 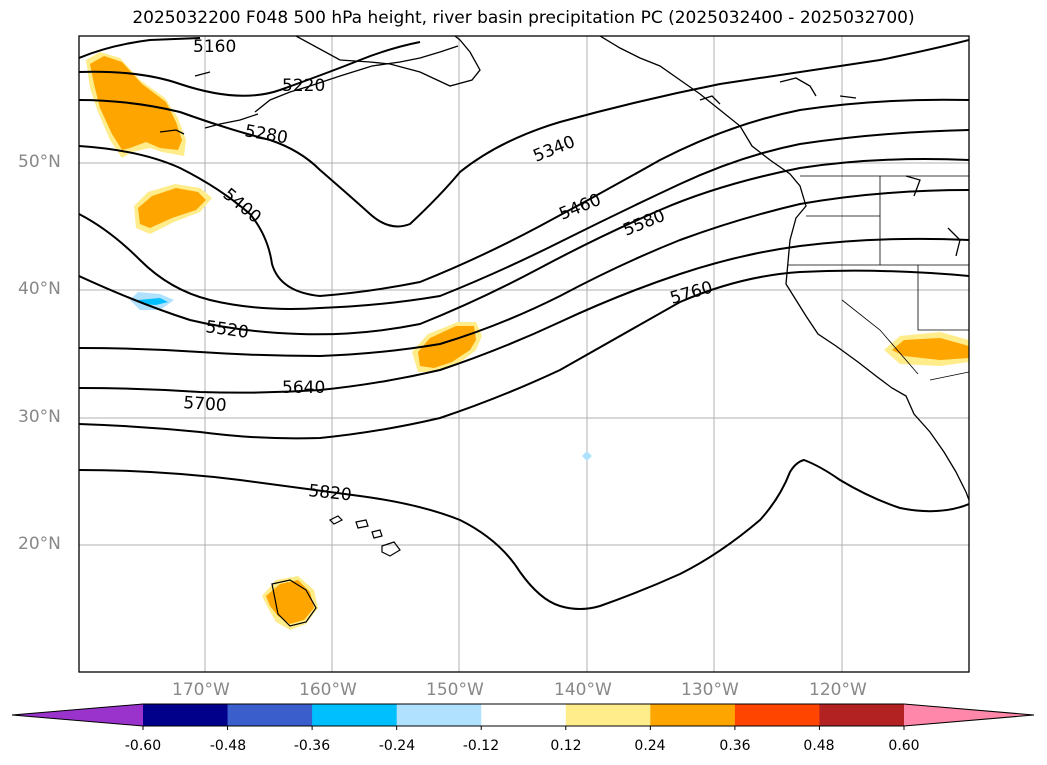 What do you see at coordinates (904, 746) in the screenshot?
I see `colorbar-tick-label: 0.60` at bounding box center [904, 746].